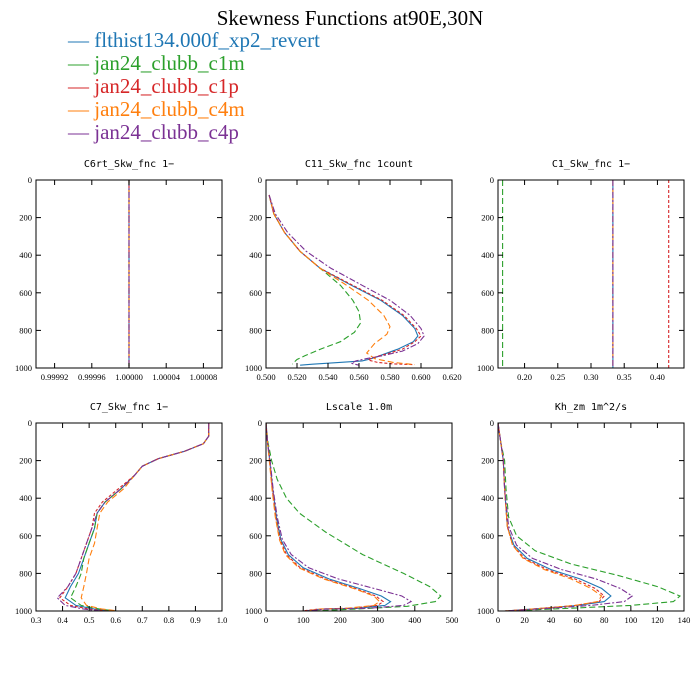  Describe the element at coordinates (420, 377) in the screenshot. I see `x-tick-label: 0.600` at that location.